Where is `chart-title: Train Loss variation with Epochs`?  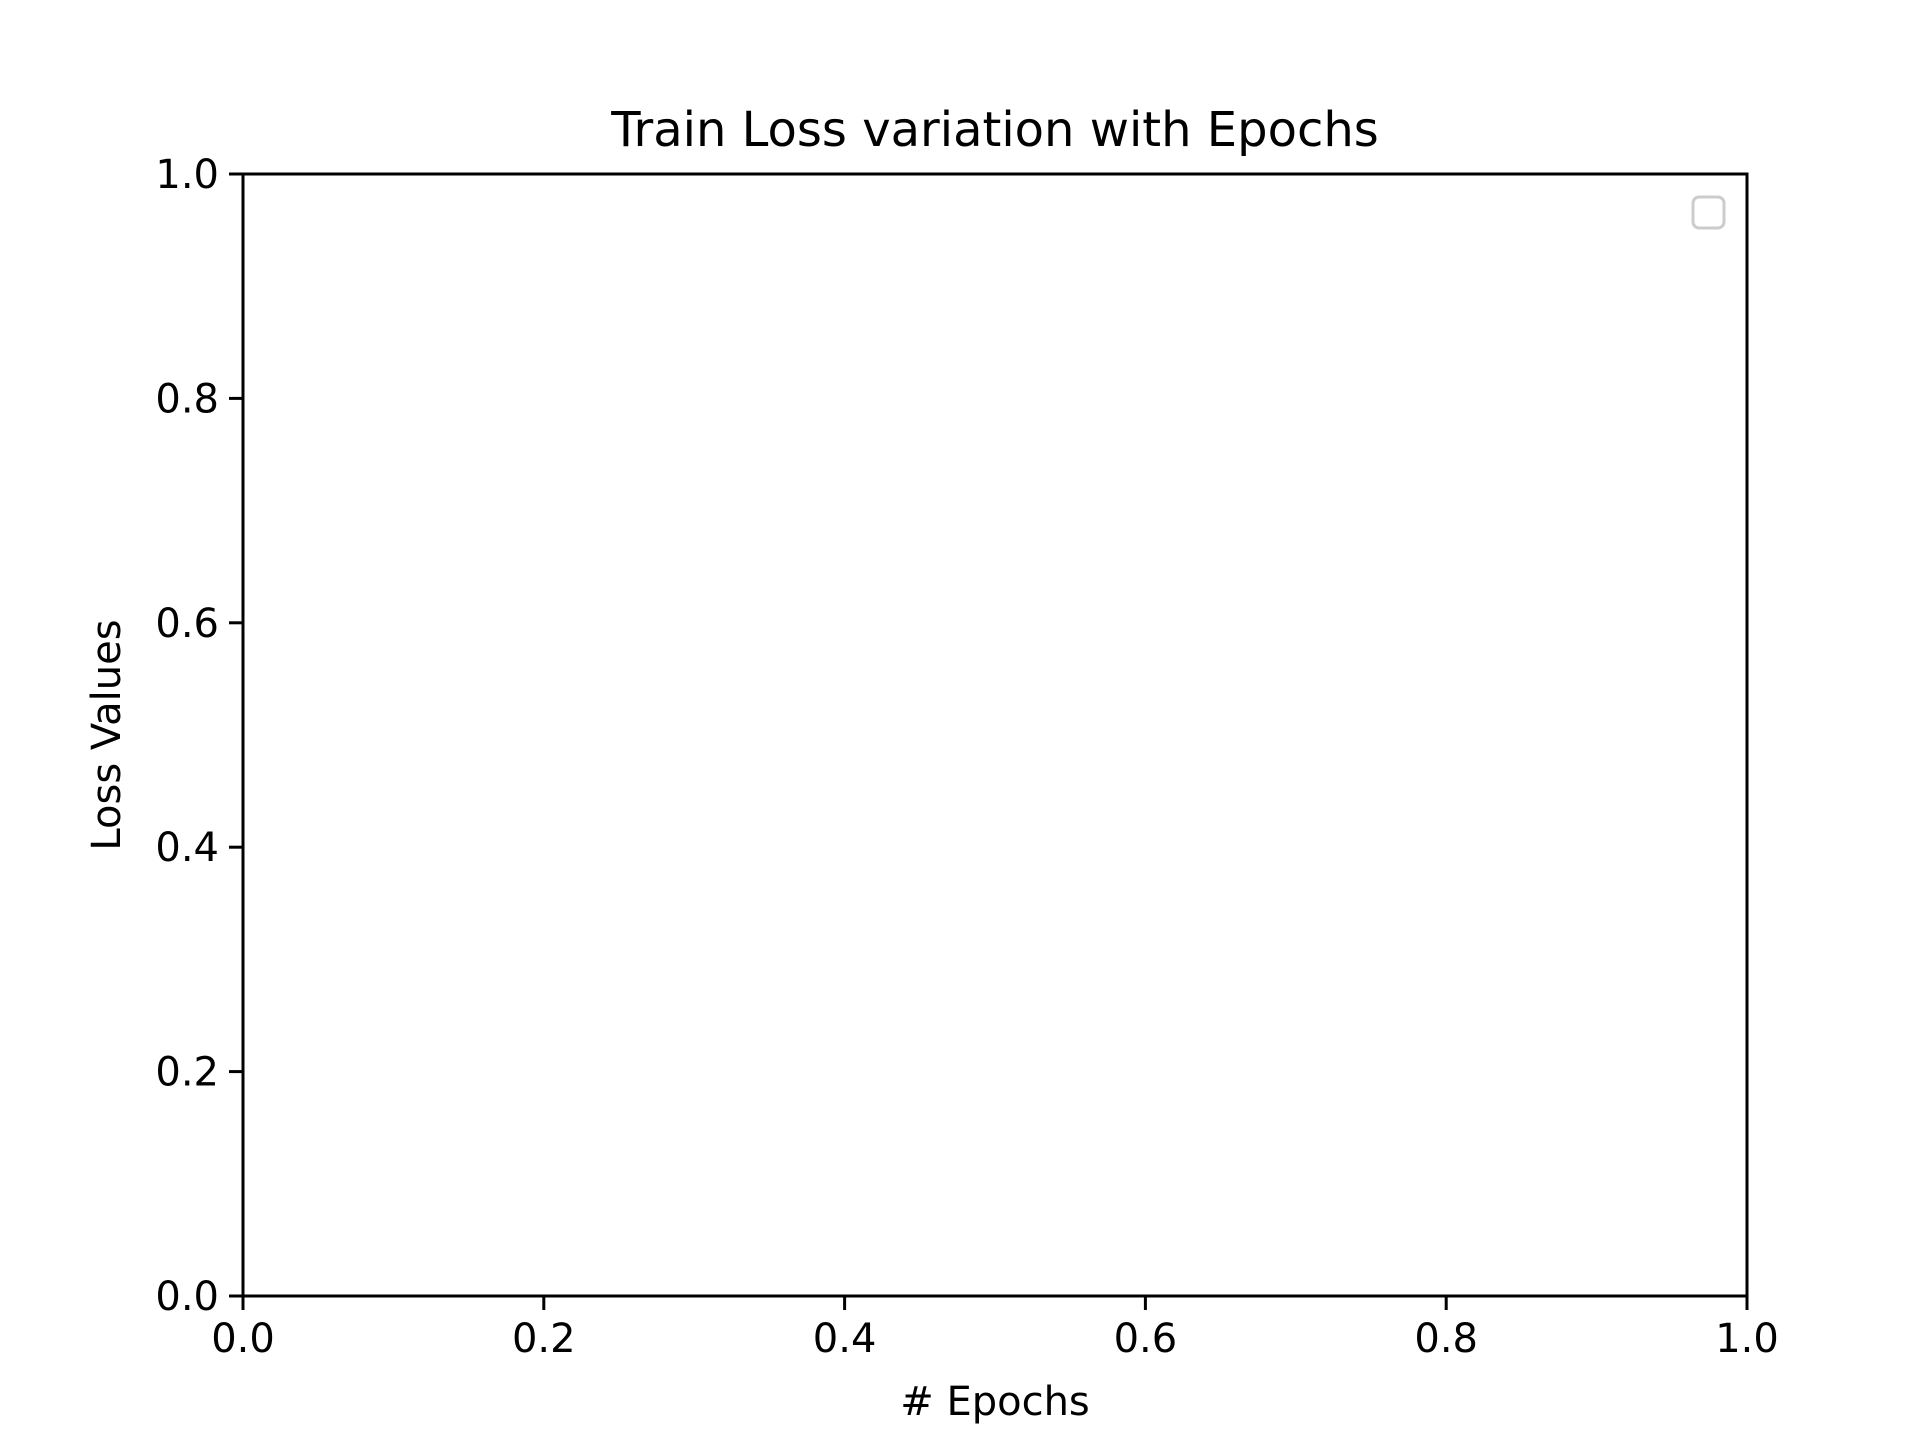 chart-title: Train Loss variation with Epochs is located at coordinates (994, 130).